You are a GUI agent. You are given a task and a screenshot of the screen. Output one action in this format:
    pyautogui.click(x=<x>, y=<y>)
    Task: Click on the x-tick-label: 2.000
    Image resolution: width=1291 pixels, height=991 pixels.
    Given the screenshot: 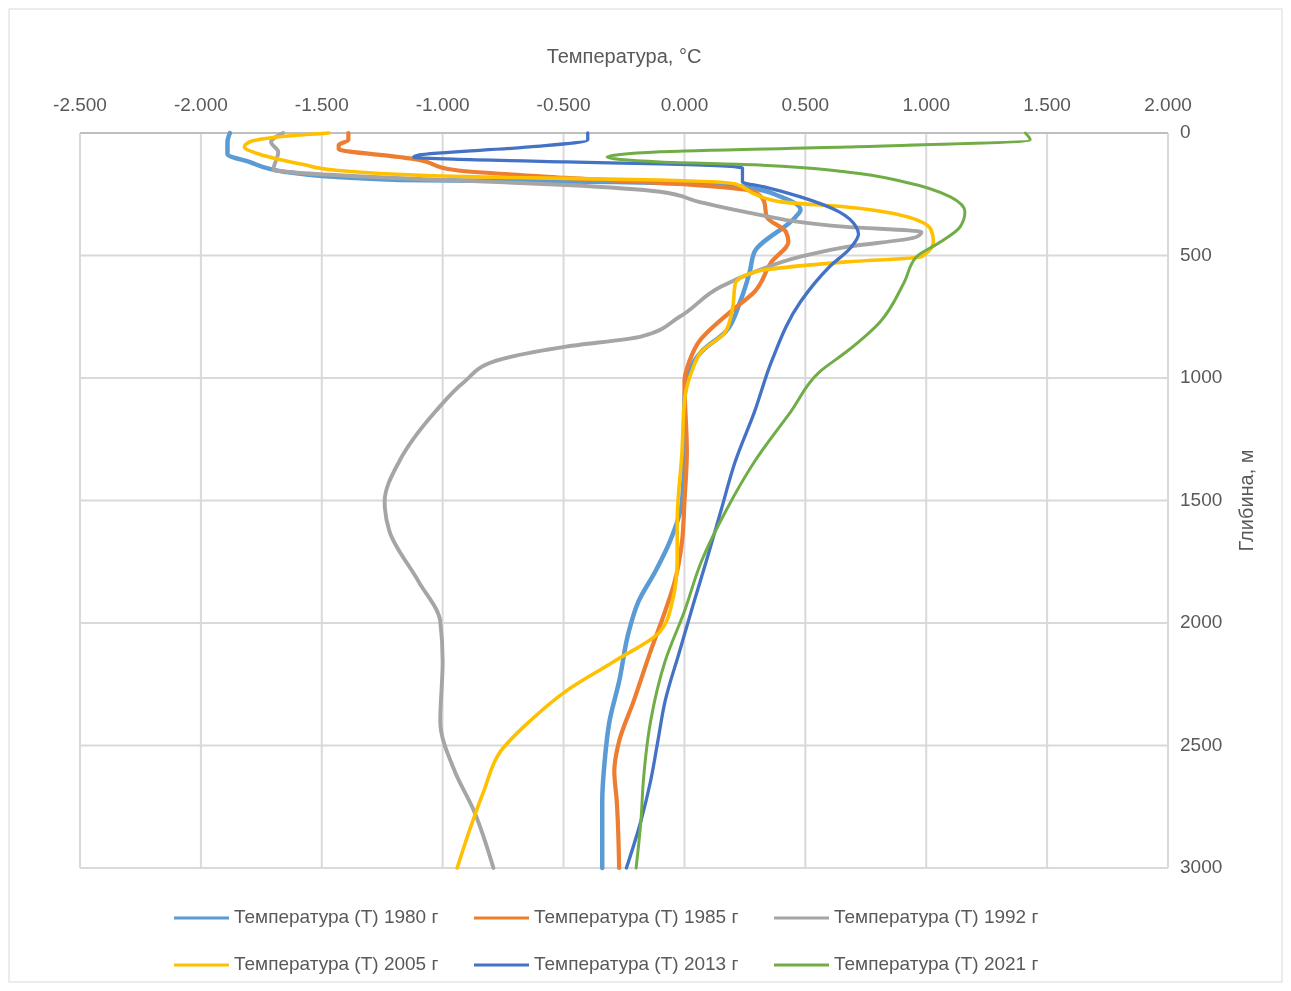 What is the action you would take?
    pyautogui.click(x=1168, y=104)
    